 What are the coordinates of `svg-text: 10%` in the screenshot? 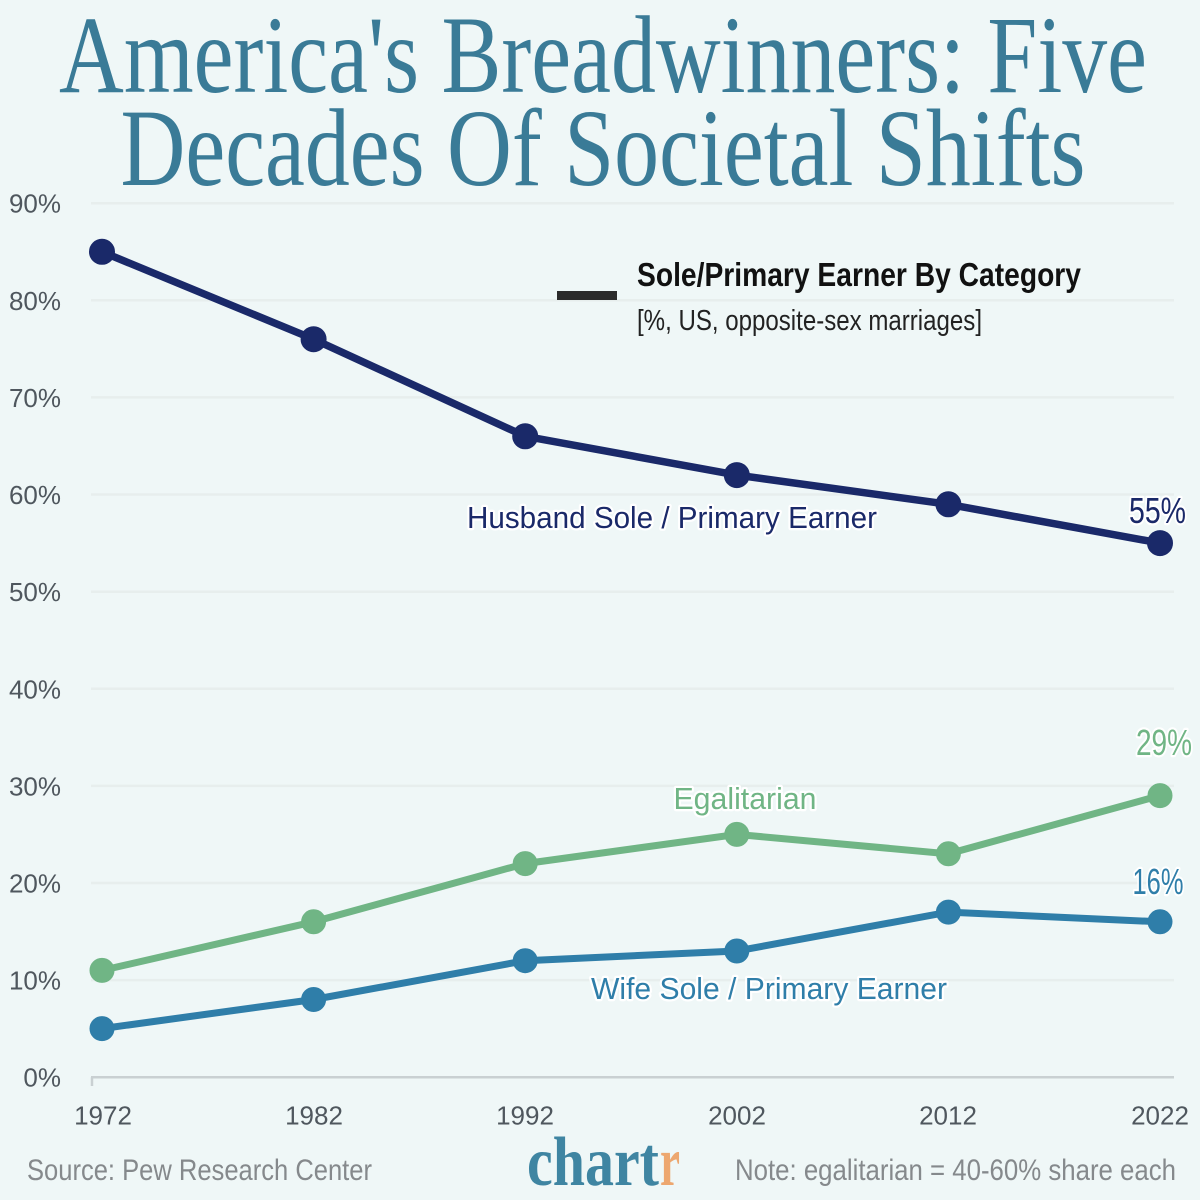 It's located at (35, 981).